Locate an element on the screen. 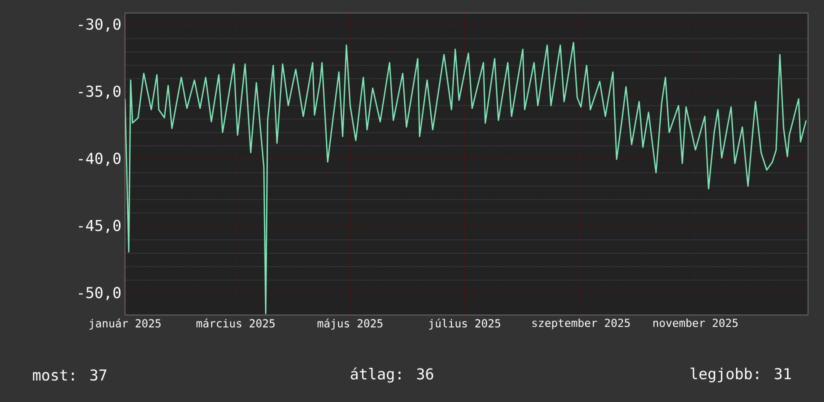 The width and height of the screenshot is (824, 402). x-tick-label: március 2025 is located at coordinates (235, 323).